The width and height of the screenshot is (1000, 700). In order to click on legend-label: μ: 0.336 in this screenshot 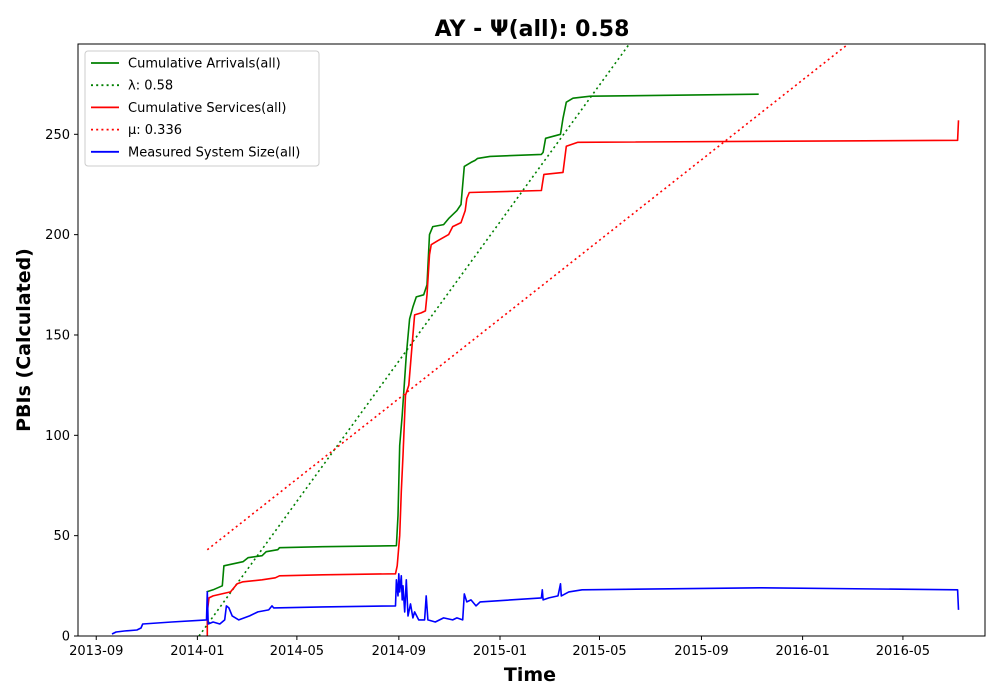, I will do `click(155, 130)`.